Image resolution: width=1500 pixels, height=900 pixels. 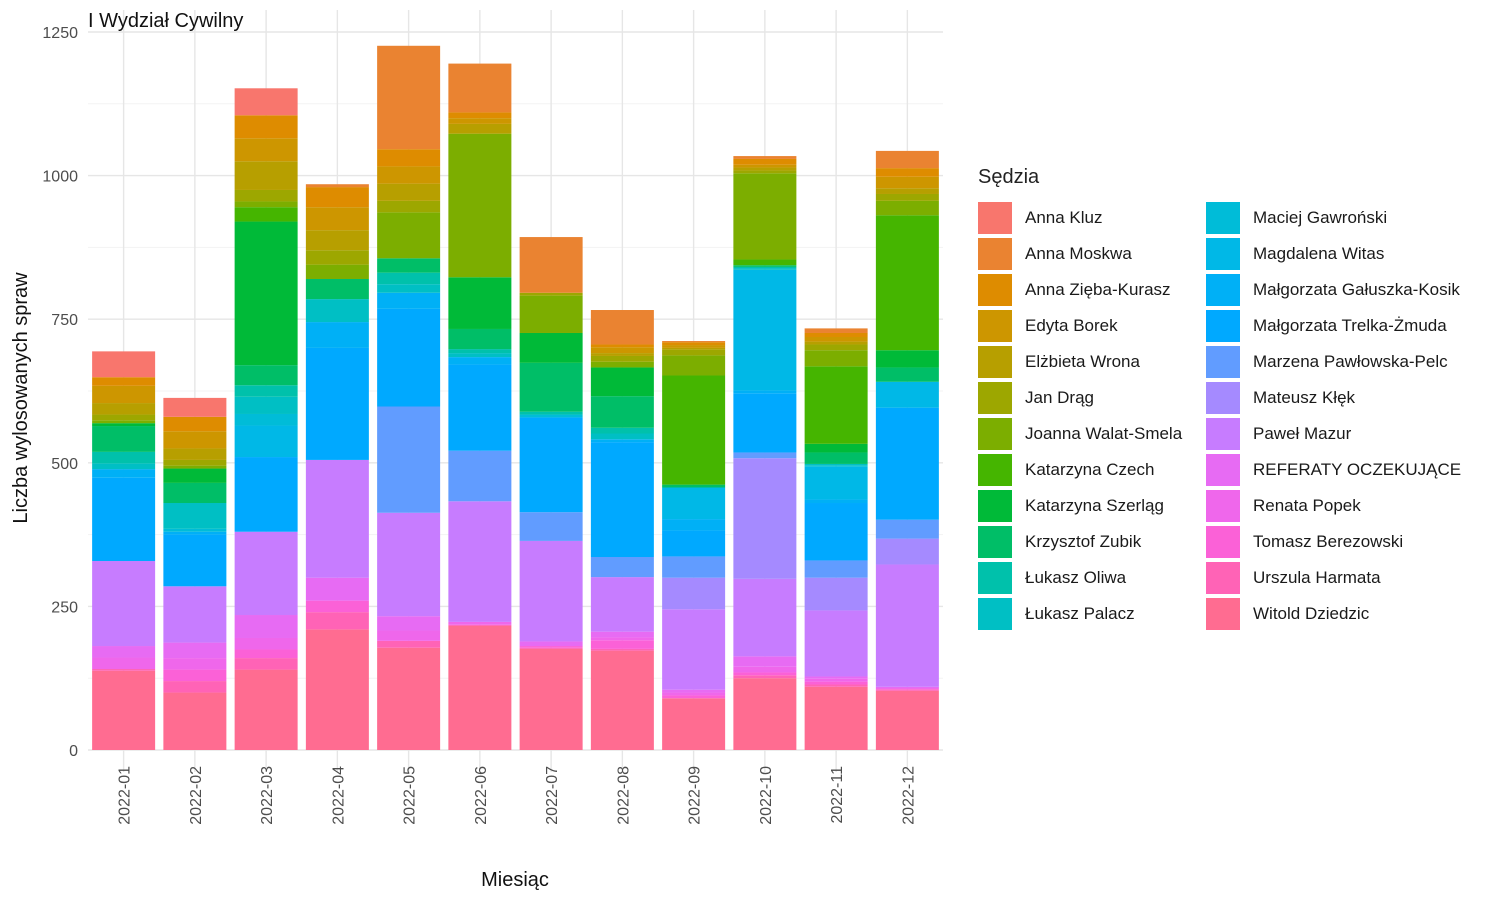 What do you see at coordinates (1357, 469) in the screenshot?
I see `legend-label: REFERATY OCZEKUJĄCE` at bounding box center [1357, 469].